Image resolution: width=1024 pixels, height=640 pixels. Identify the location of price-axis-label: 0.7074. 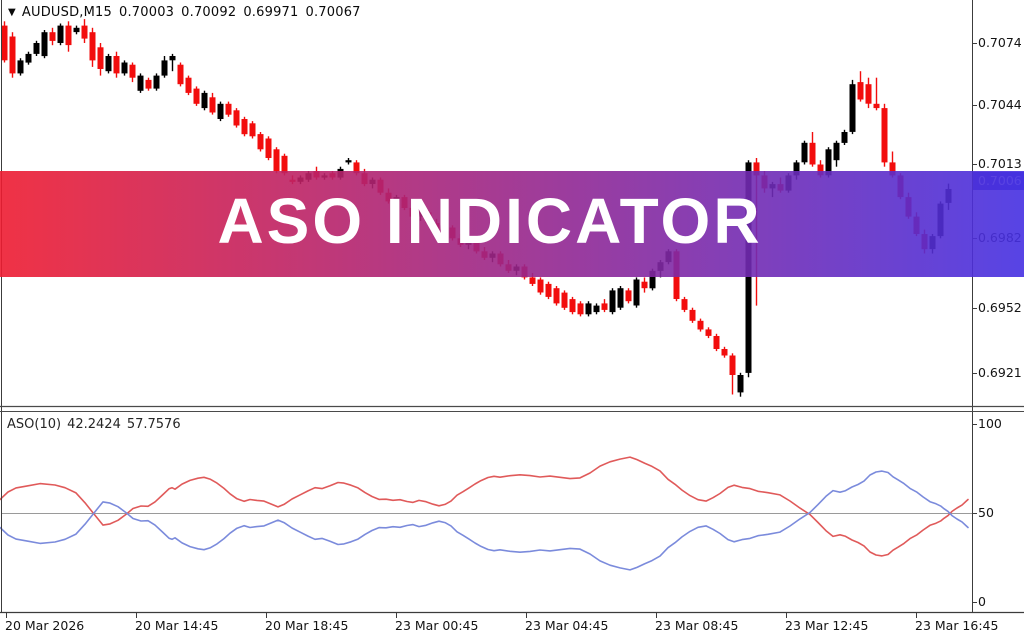
(1000, 42).